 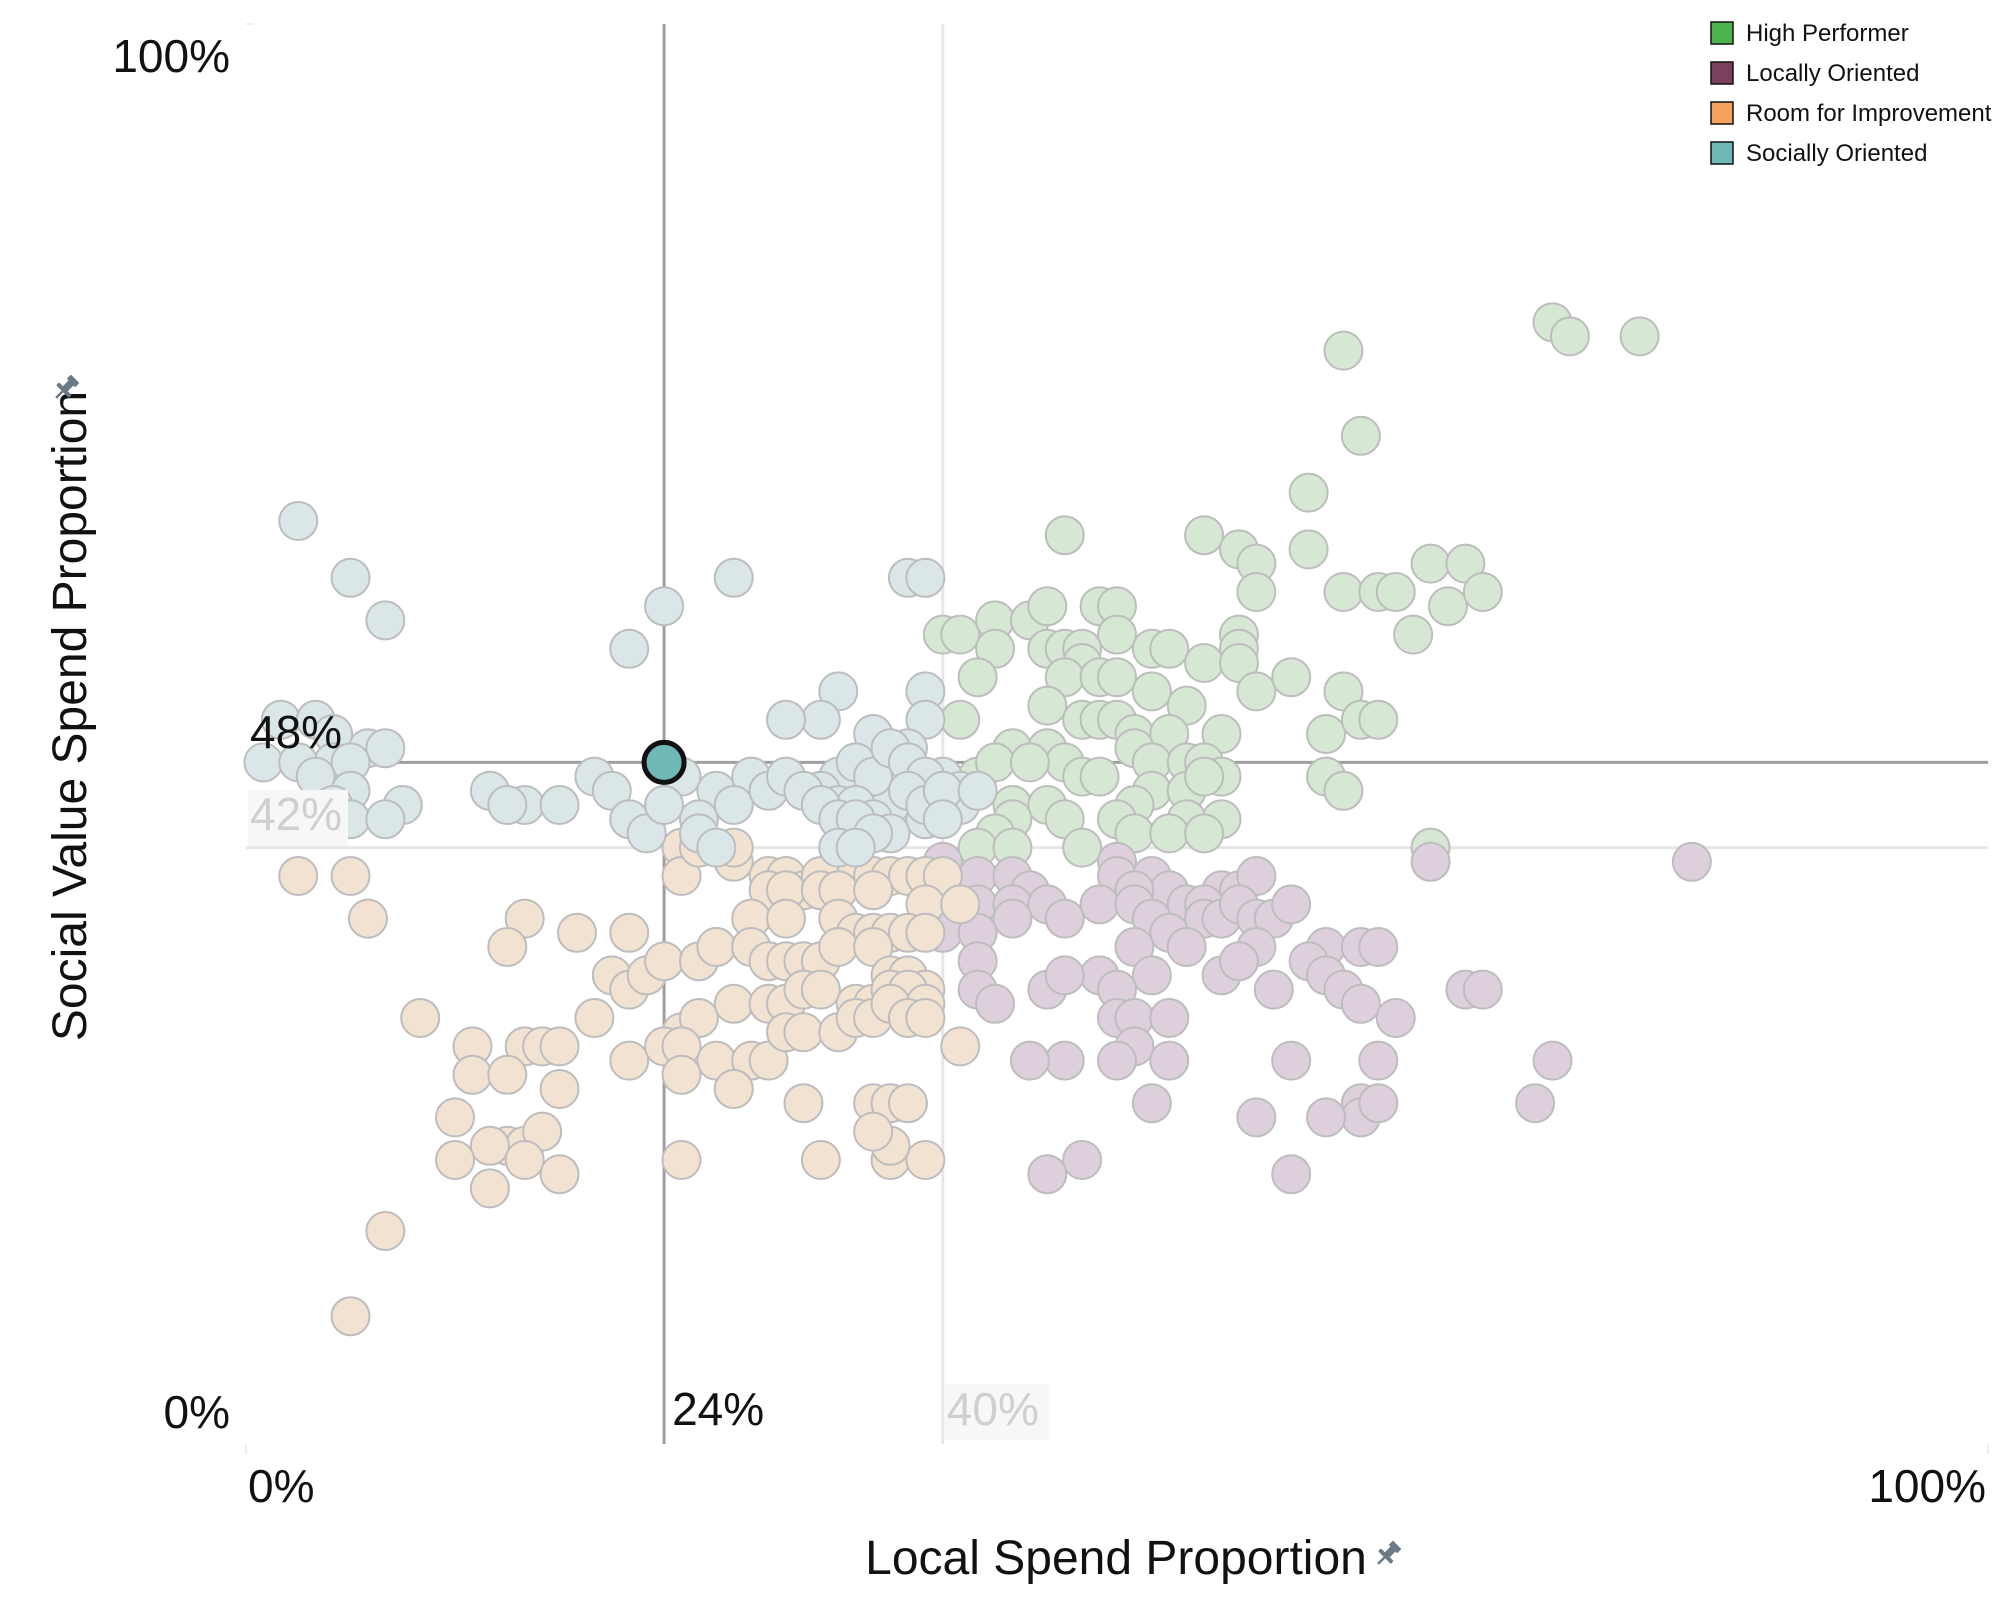 I want to click on legend-label: Socially Oriented, so click(x=1836, y=153).